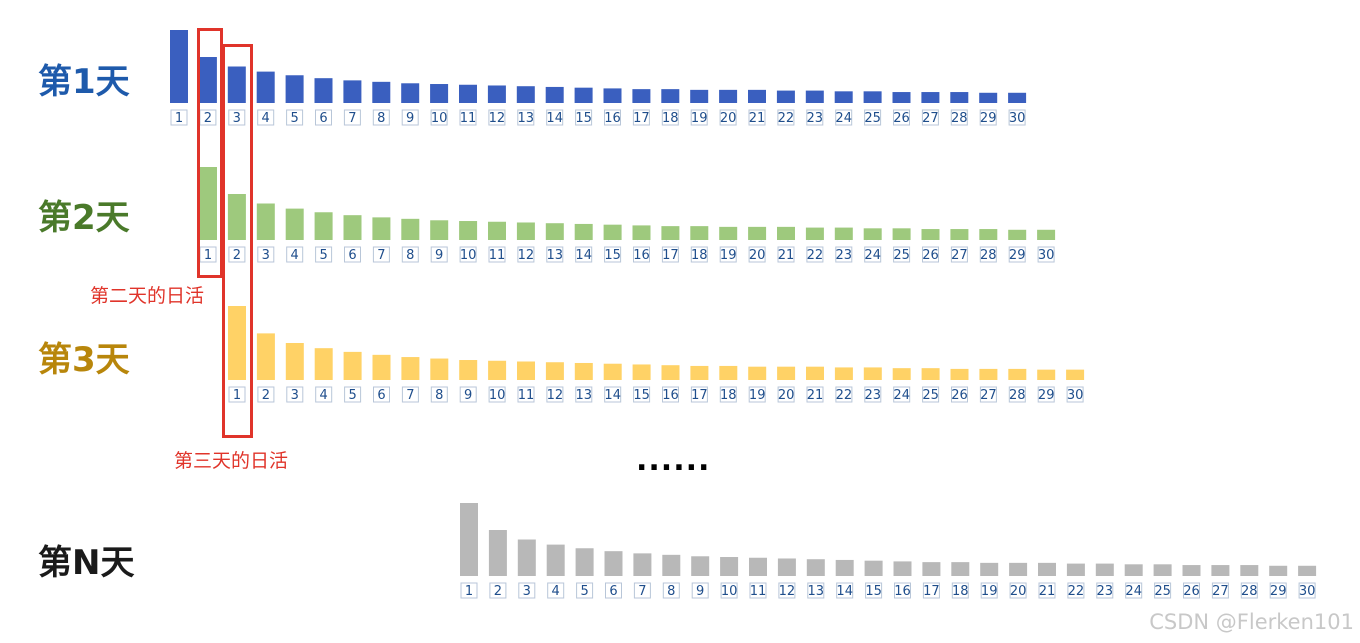 The height and width of the screenshot is (643, 1360). Describe the element at coordinates (757, 255) in the screenshot. I see `tick-label: 20` at that location.